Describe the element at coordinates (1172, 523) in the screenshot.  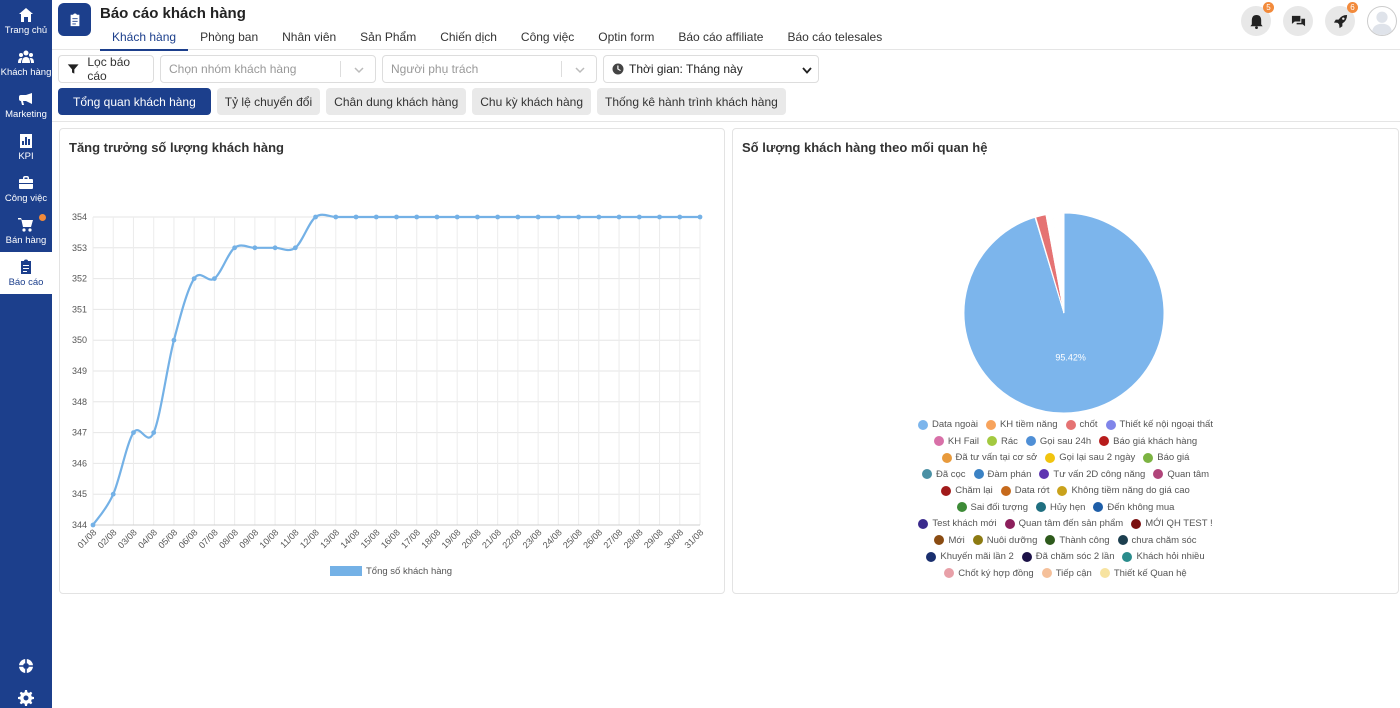
I see `legend-item: MỚI QH TEST !` at that location.